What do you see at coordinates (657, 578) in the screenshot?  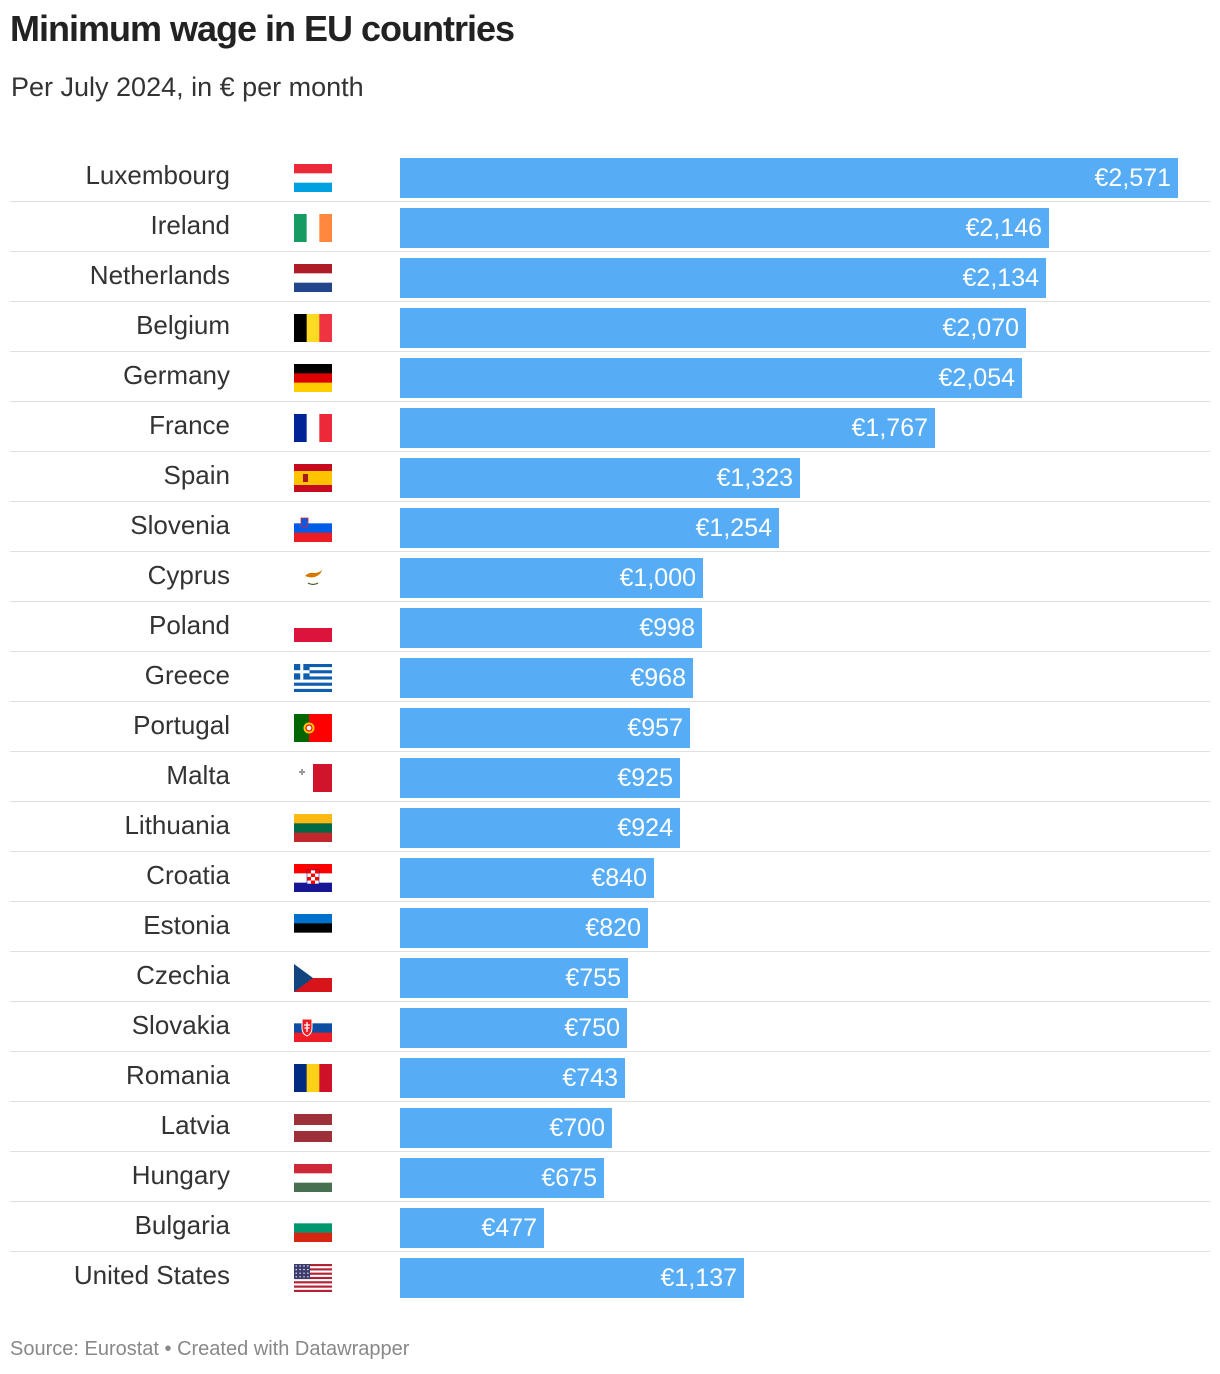 I see `bar-value-label: €1,000` at bounding box center [657, 578].